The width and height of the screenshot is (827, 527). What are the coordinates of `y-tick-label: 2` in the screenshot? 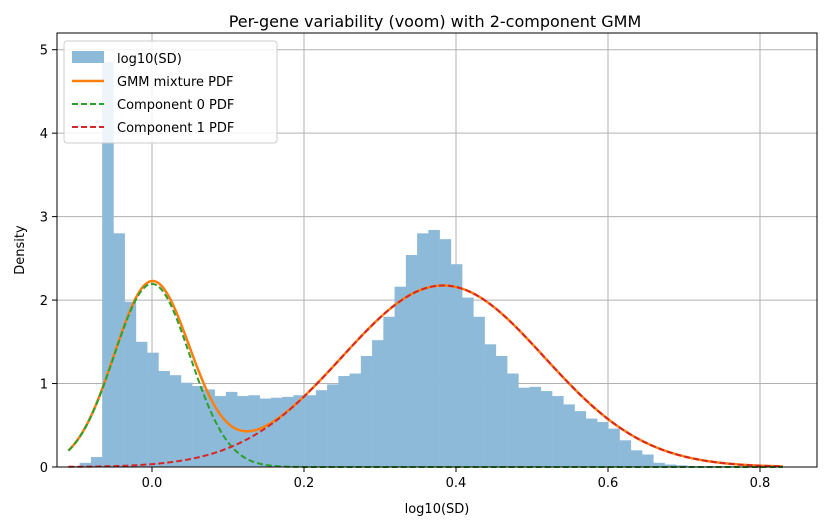 It's located at (44, 301).